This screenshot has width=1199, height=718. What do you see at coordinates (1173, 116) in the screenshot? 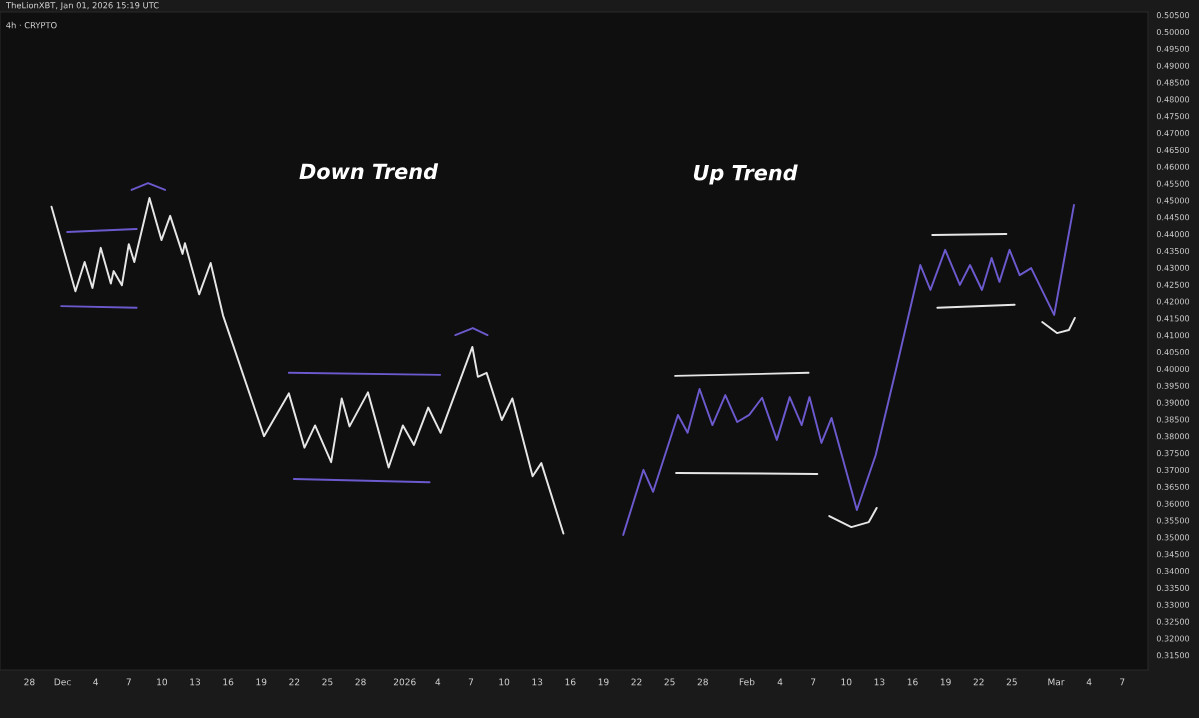
I see `y-tick-label: 0.47500` at bounding box center [1173, 116].